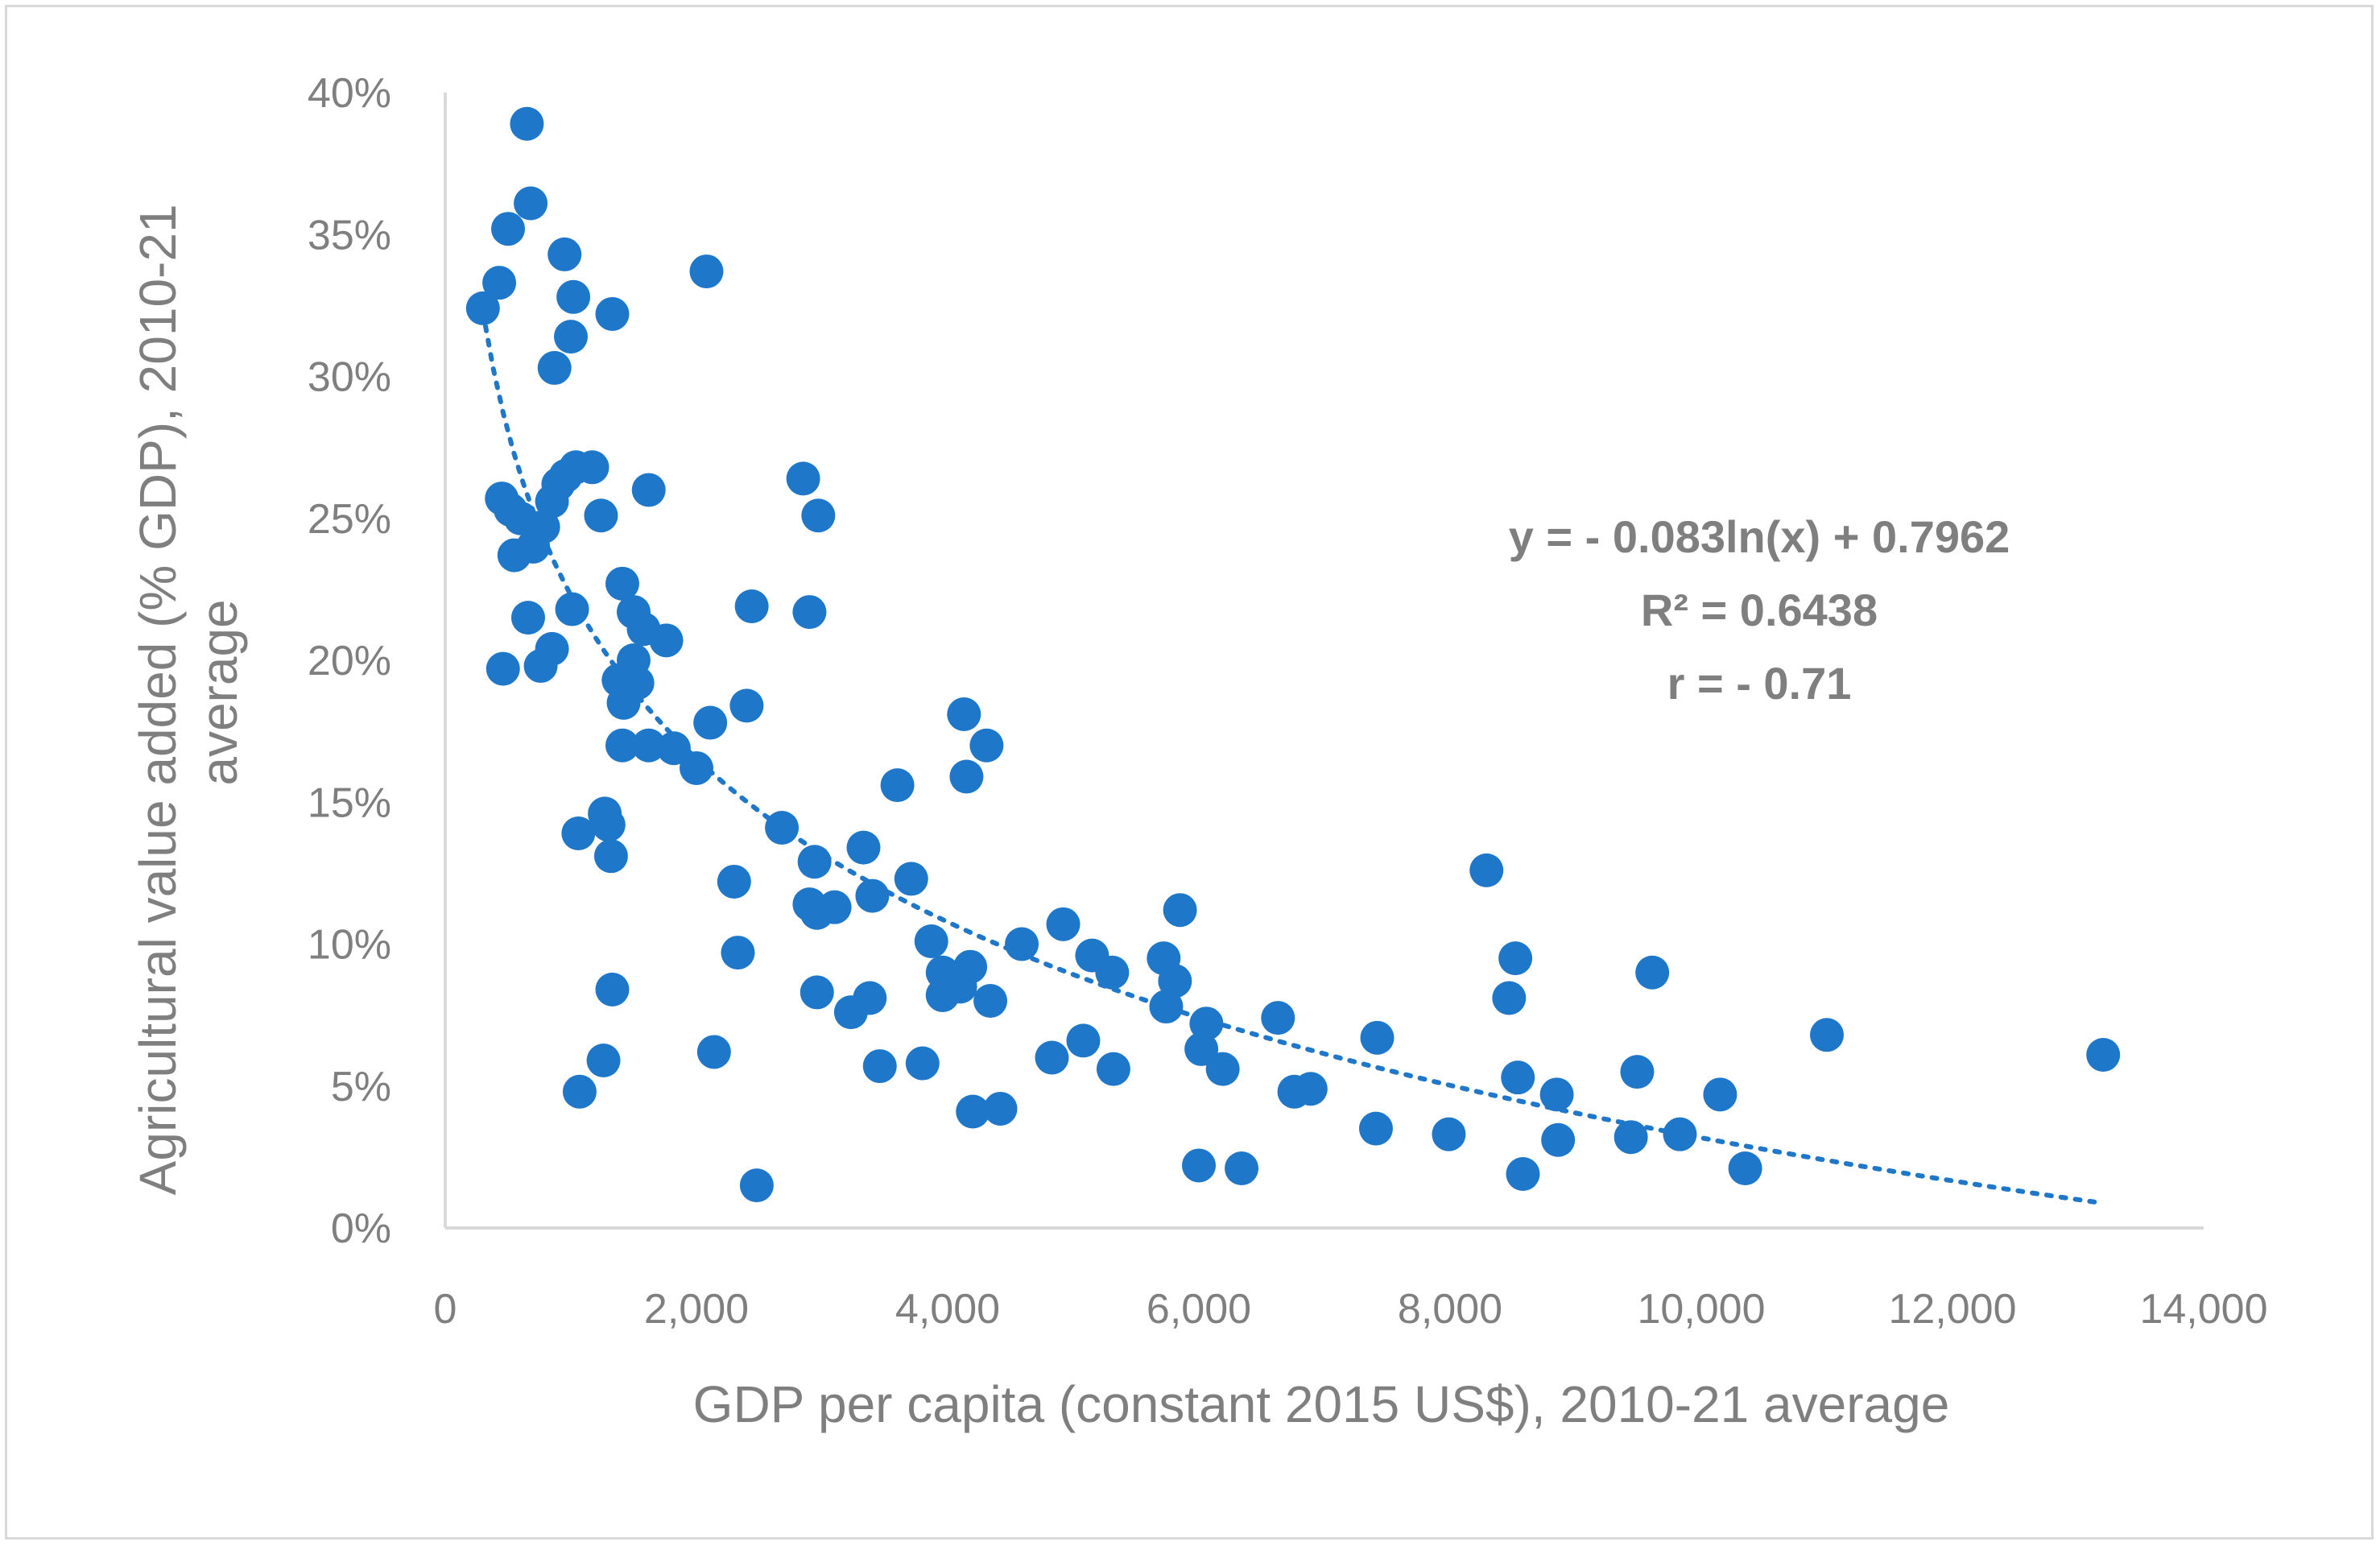  Describe the element at coordinates (1450, 1309) in the screenshot. I see `x-tick-label: 8,000` at that location.